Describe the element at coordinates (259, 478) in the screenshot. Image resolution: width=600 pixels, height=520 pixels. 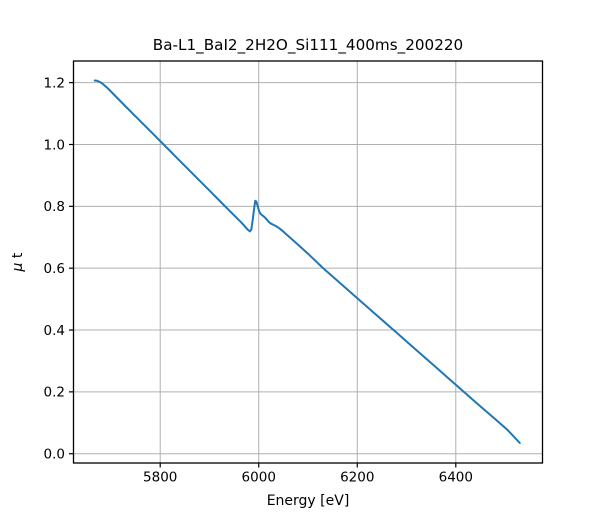
I see `x-tick-label: 6000` at that location.